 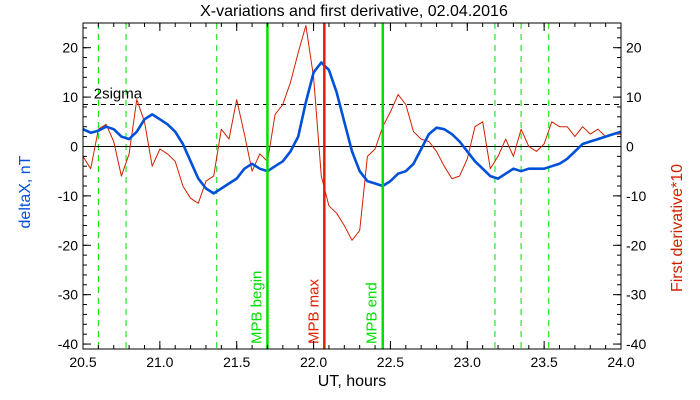 What do you see at coordinates (82, 362) in the screenshot?
I see `x-tick-label: 20.5` at bounding box center [82, 362].